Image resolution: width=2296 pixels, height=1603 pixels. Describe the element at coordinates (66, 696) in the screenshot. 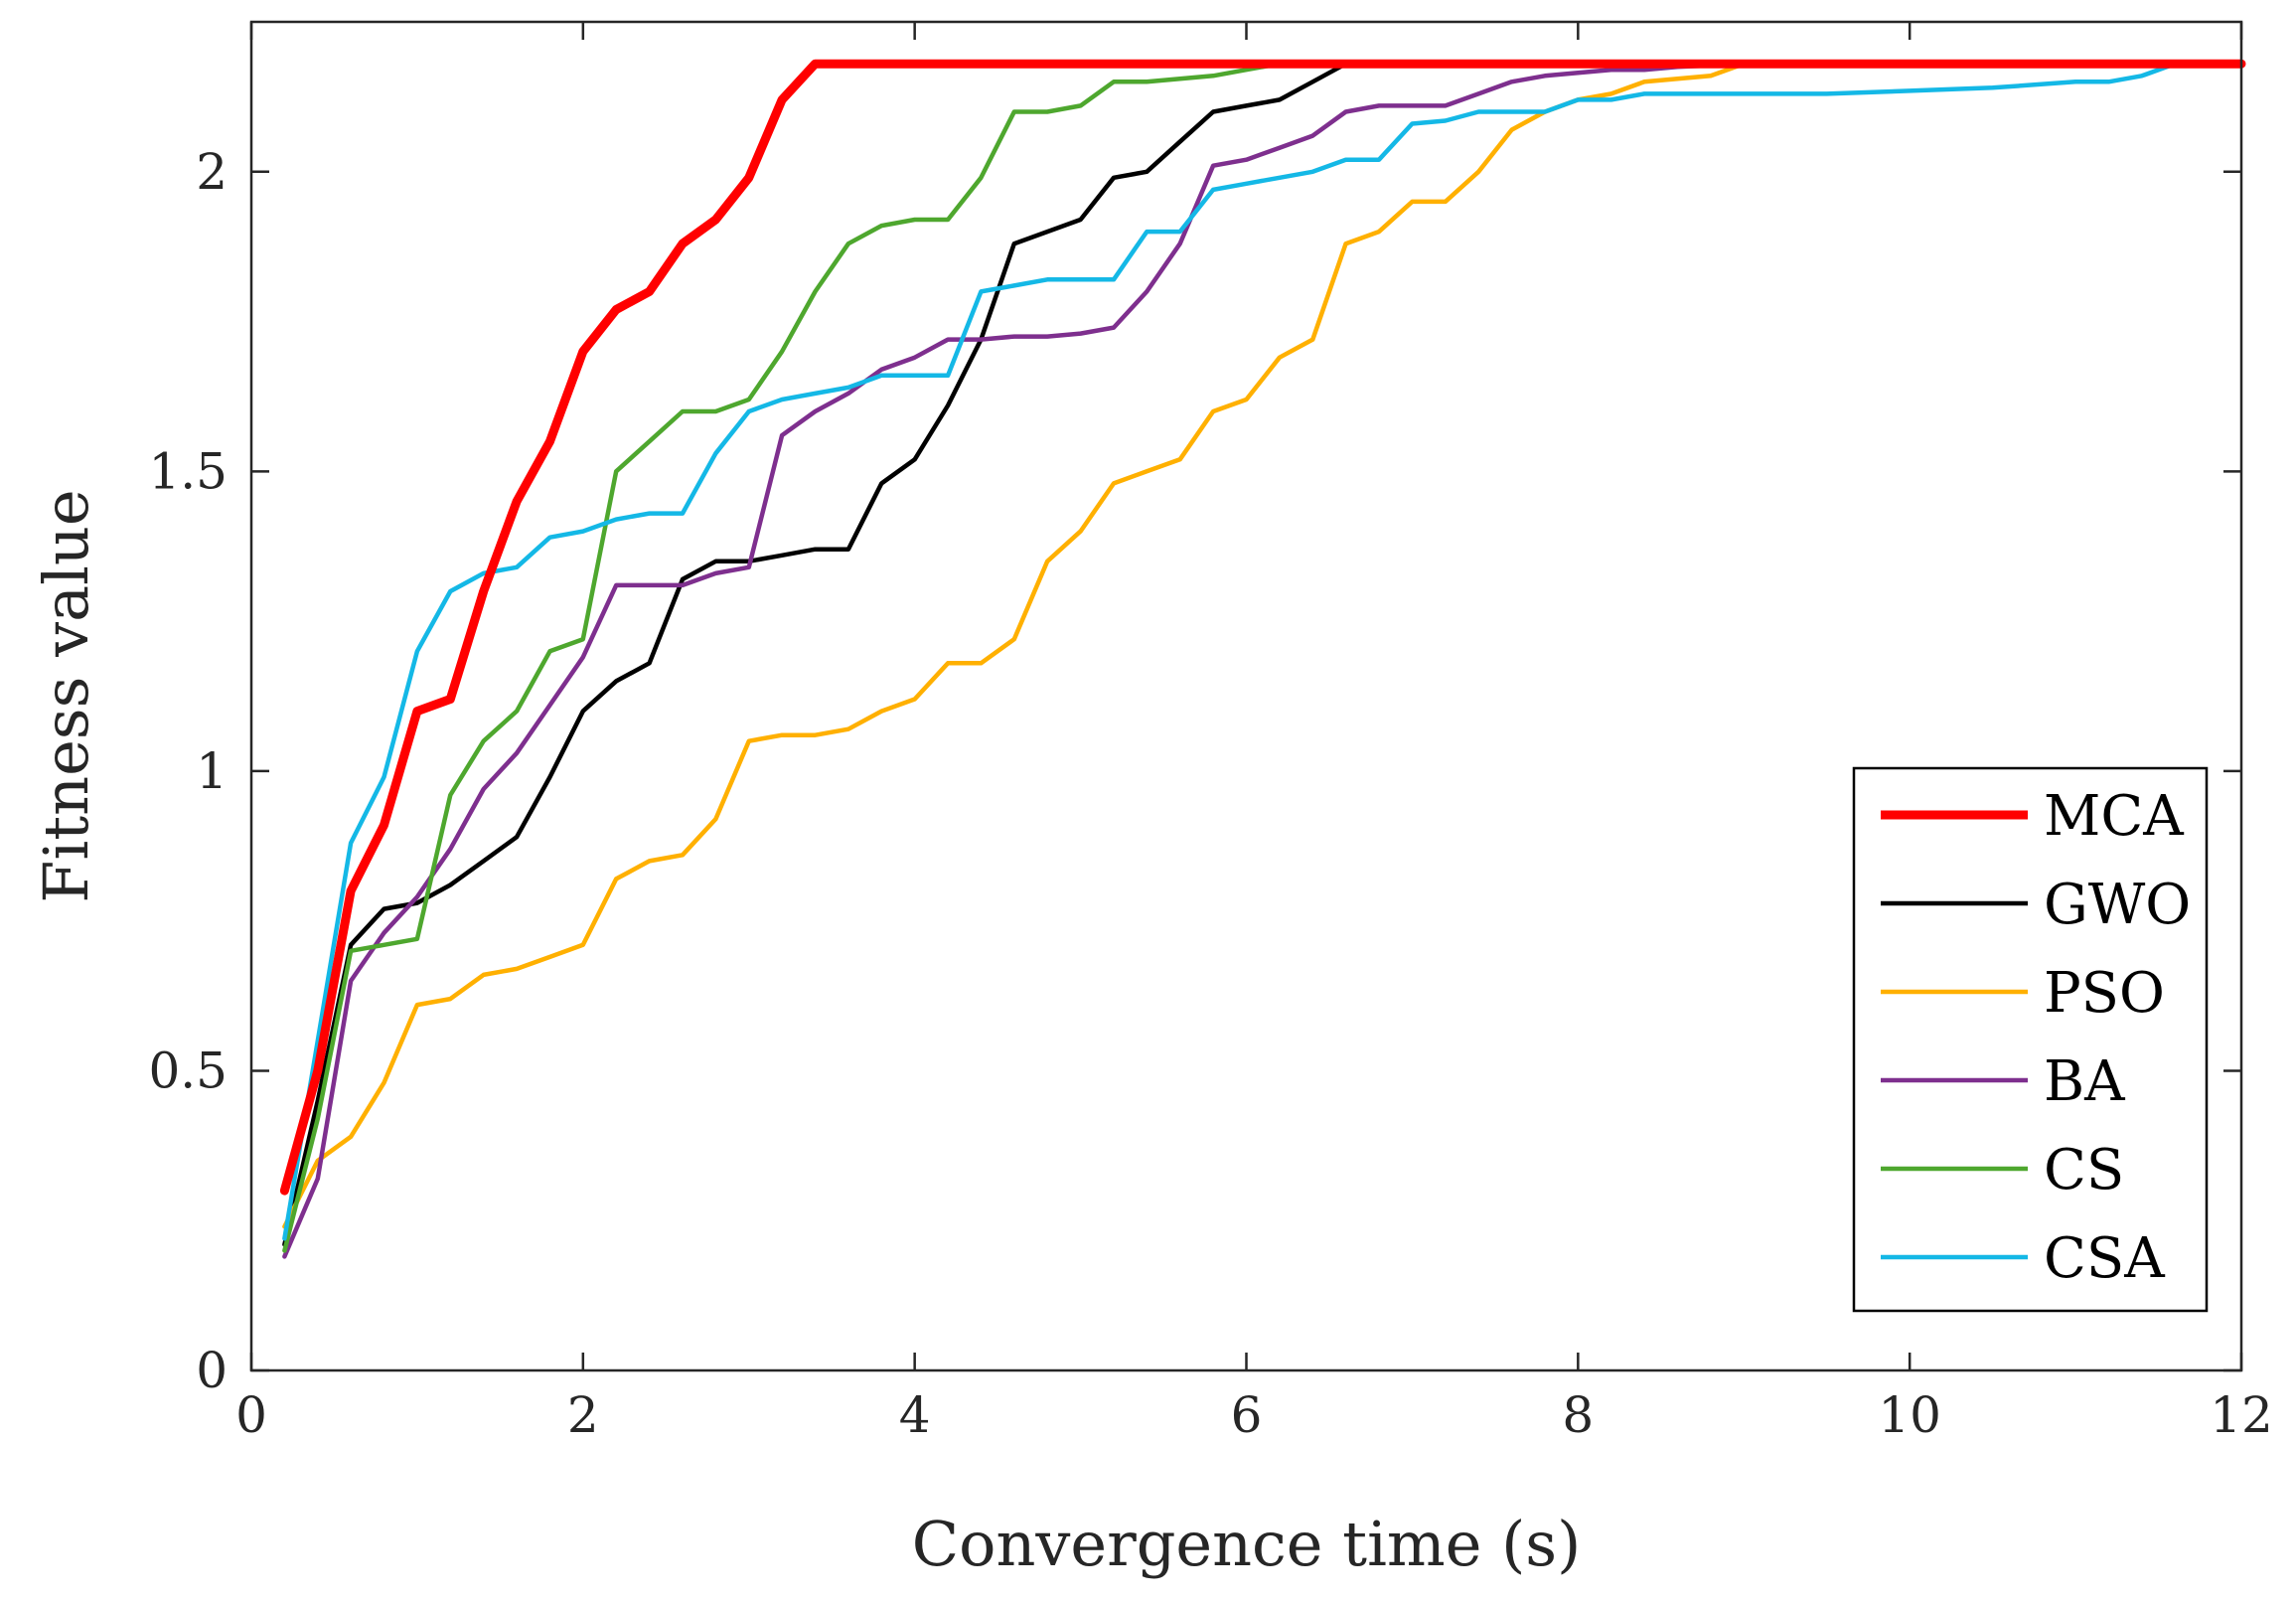

I see `y-axis-title: Fitness value` at that location.